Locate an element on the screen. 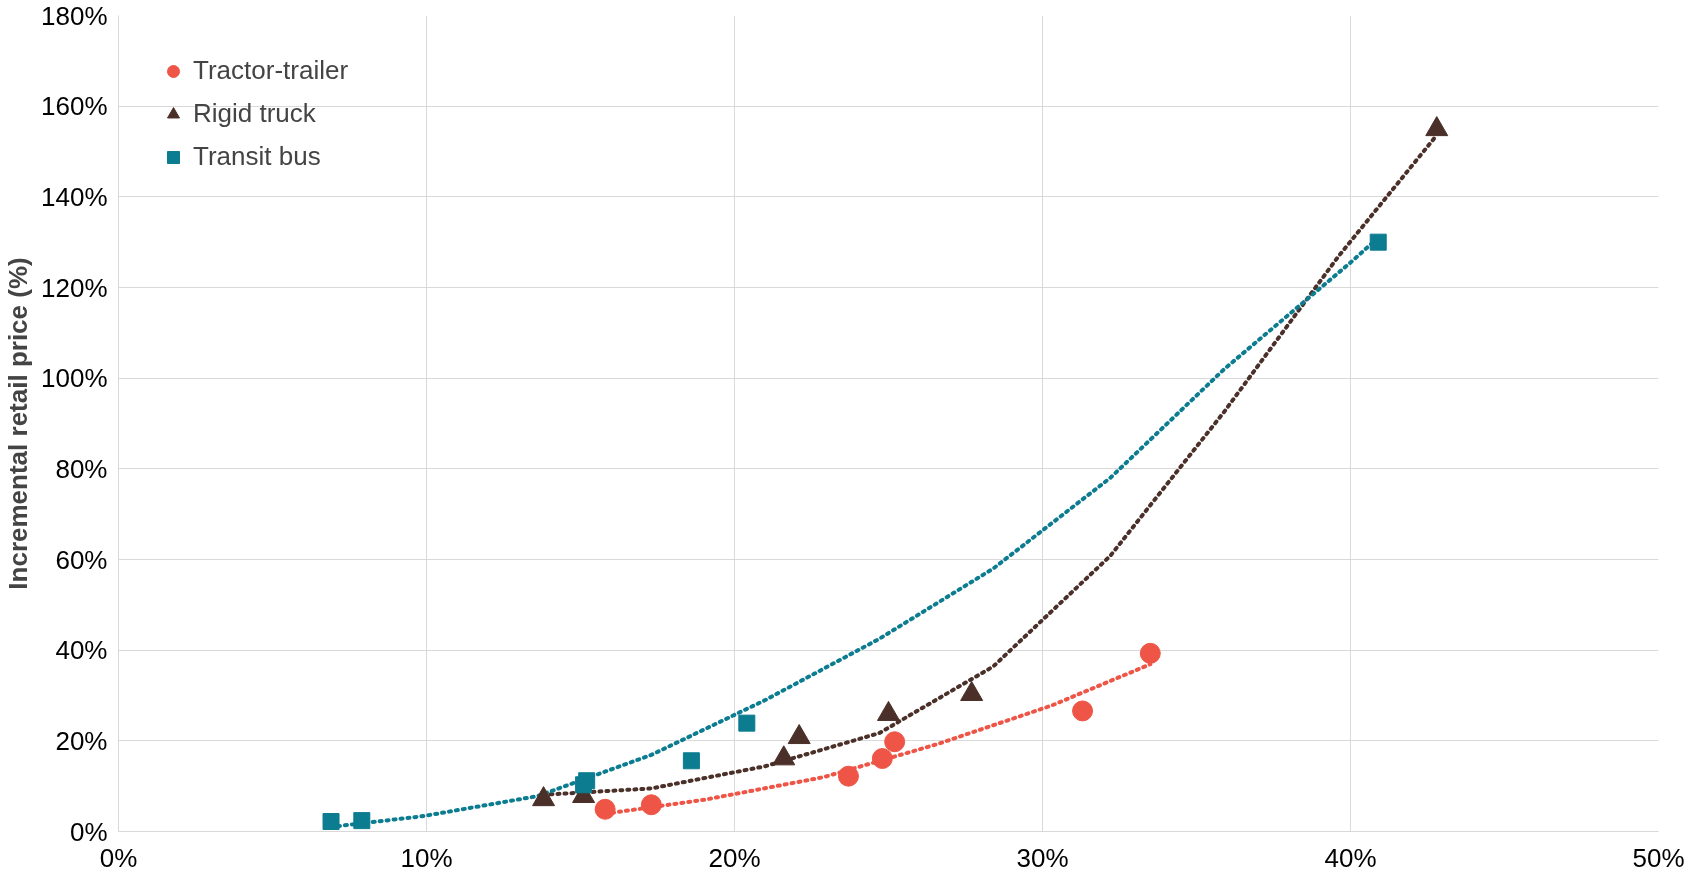 This screenshot has height=875, width=1698. y-tick-label: 60% is located at coordinates (81, 559).